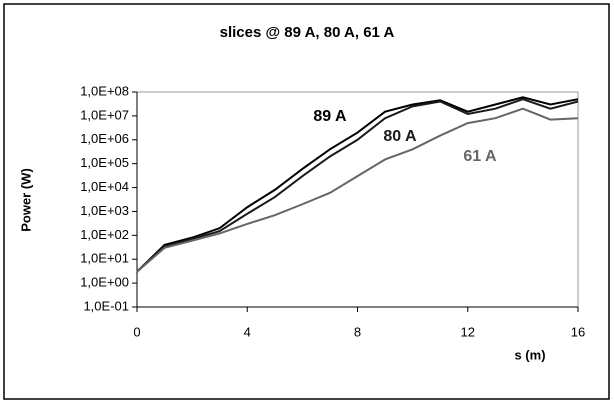  I want to click on y-tick-label: 1,0E+04, so click(104, 186).